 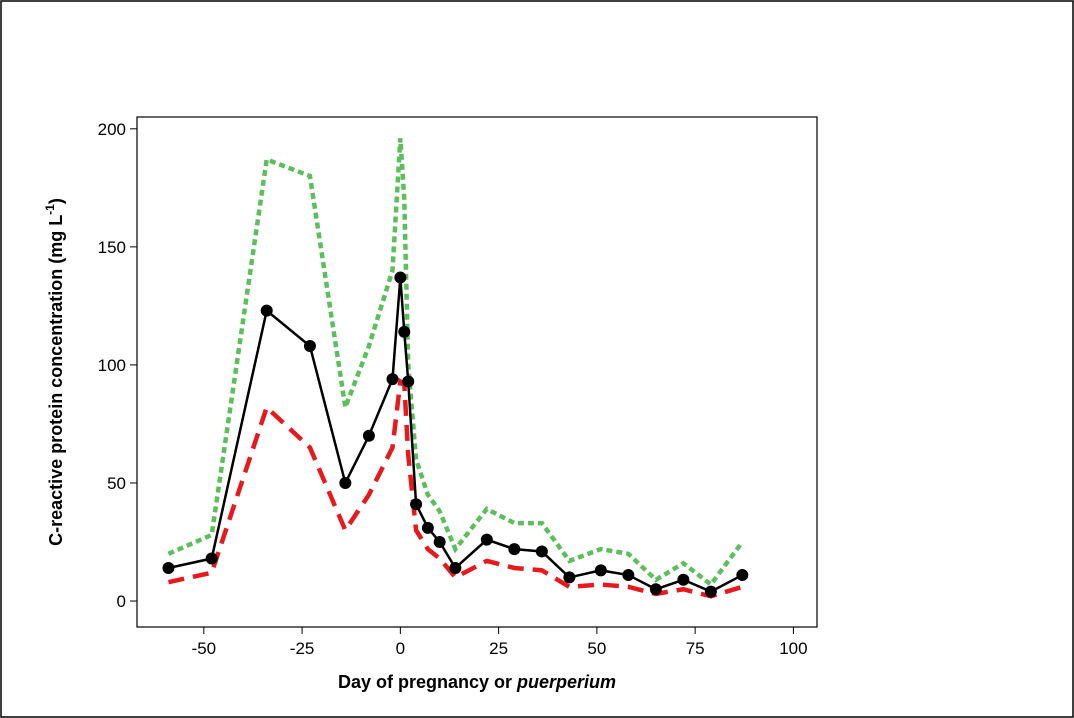 I want to click on y-tick-label: 50, so click(x=116, y=483).